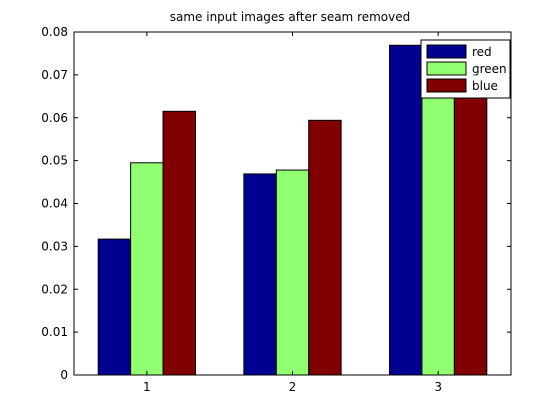 This screenshot has width=560, height=420. Describe the element at coordinates (54, 161) in the screenshot. I see `y-tick-label: 0.05` at that location.